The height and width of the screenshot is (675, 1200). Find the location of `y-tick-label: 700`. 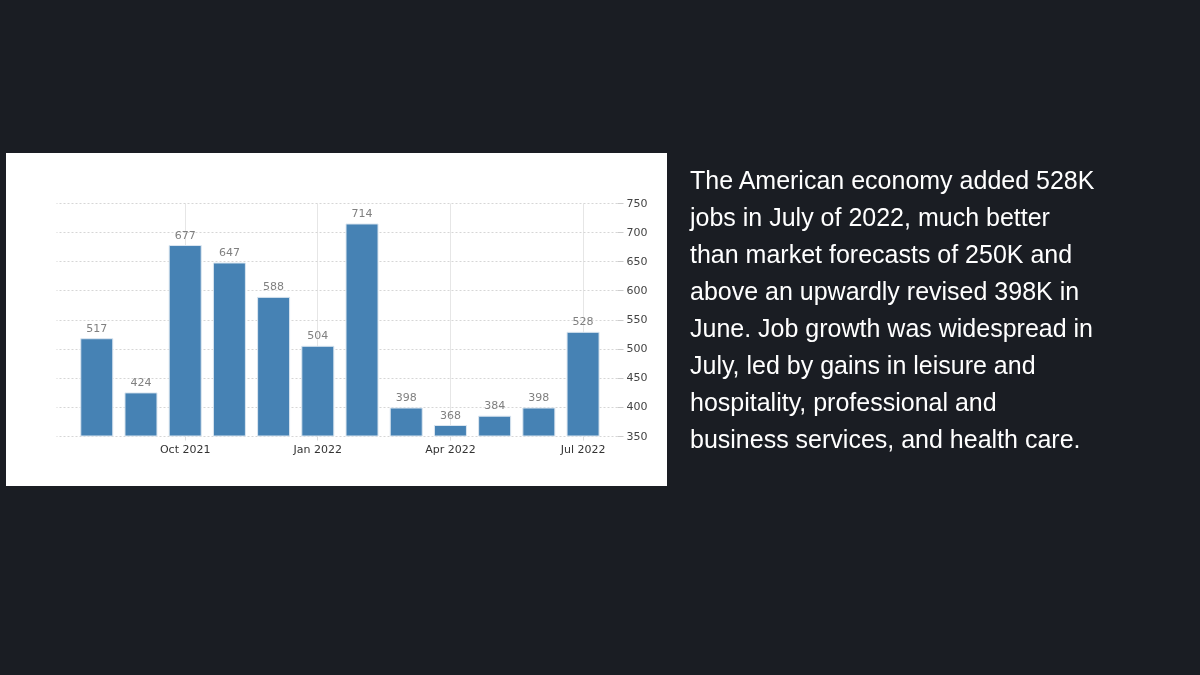

y-tick-label: 700 is located at coordinates (637, 232).